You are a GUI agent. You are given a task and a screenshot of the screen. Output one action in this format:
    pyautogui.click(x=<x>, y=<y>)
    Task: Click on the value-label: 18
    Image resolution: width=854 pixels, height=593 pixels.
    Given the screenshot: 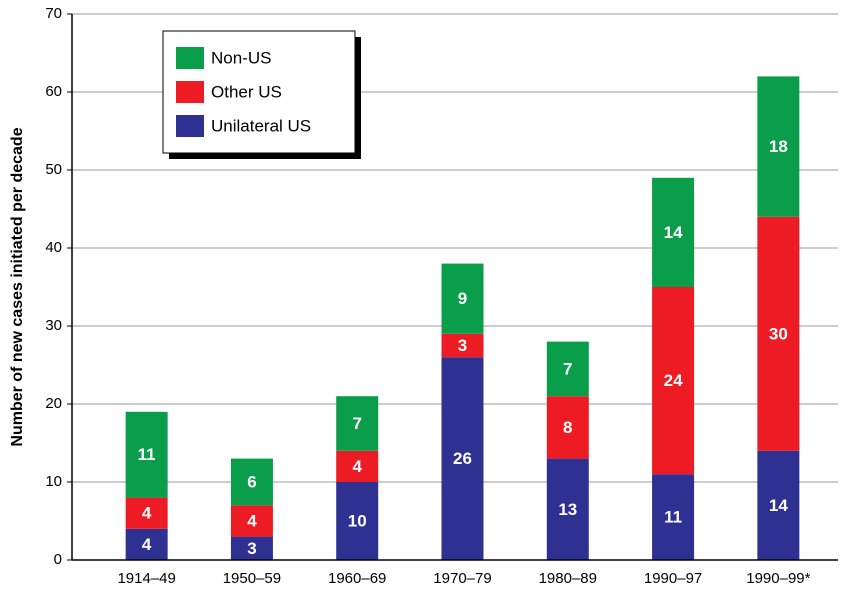 What is the action you would take?
    pyautogui.click(x=778, y=146)
    